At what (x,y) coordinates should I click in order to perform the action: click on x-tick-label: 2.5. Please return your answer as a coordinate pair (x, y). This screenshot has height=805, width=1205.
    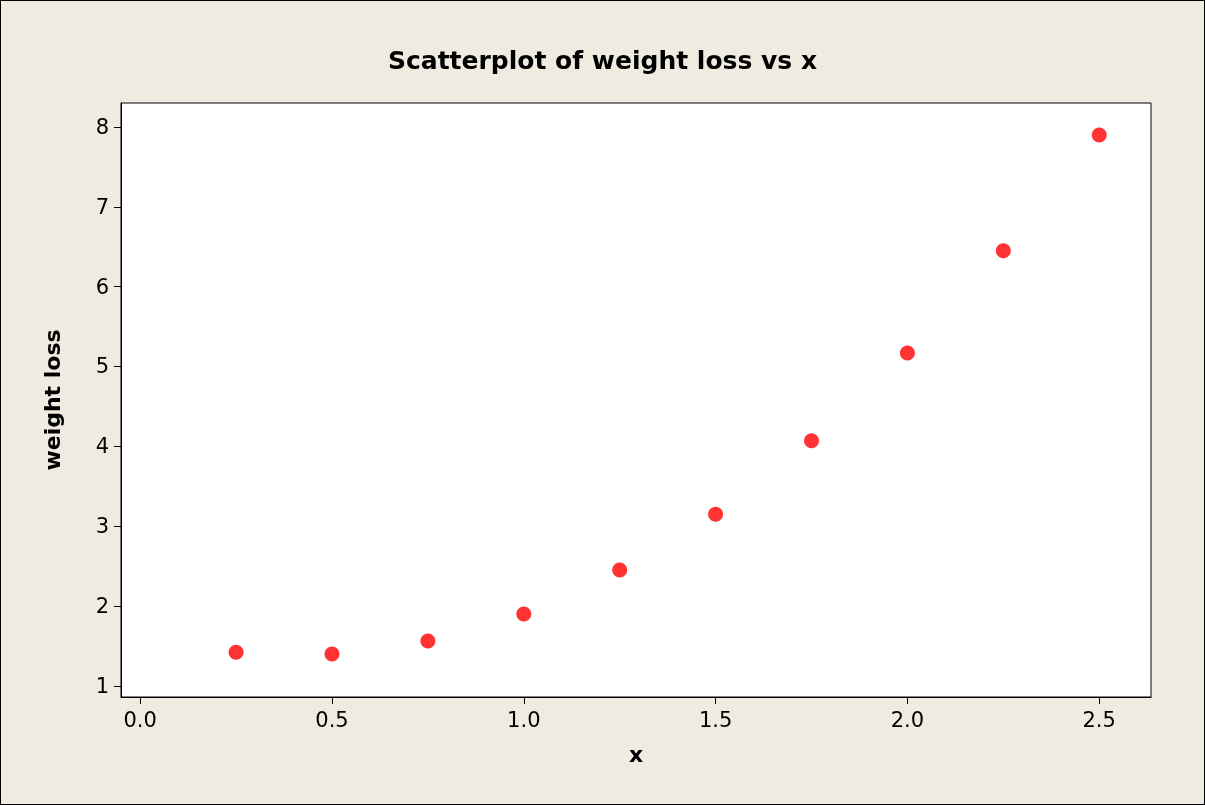
    Looking at the image, I should click on (1099, 719).